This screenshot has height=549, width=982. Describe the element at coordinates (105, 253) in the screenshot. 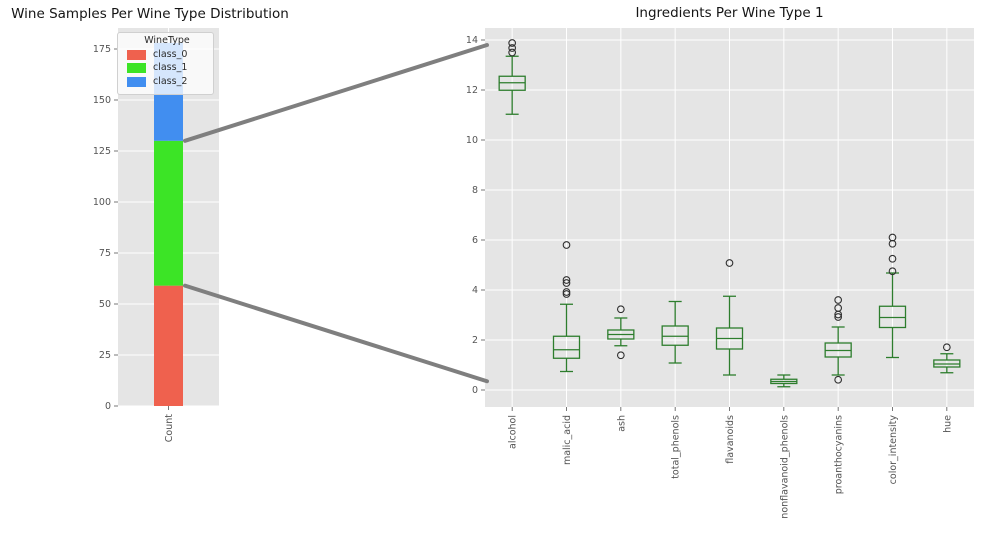

I see `left-ytick-label: 75` at that location.